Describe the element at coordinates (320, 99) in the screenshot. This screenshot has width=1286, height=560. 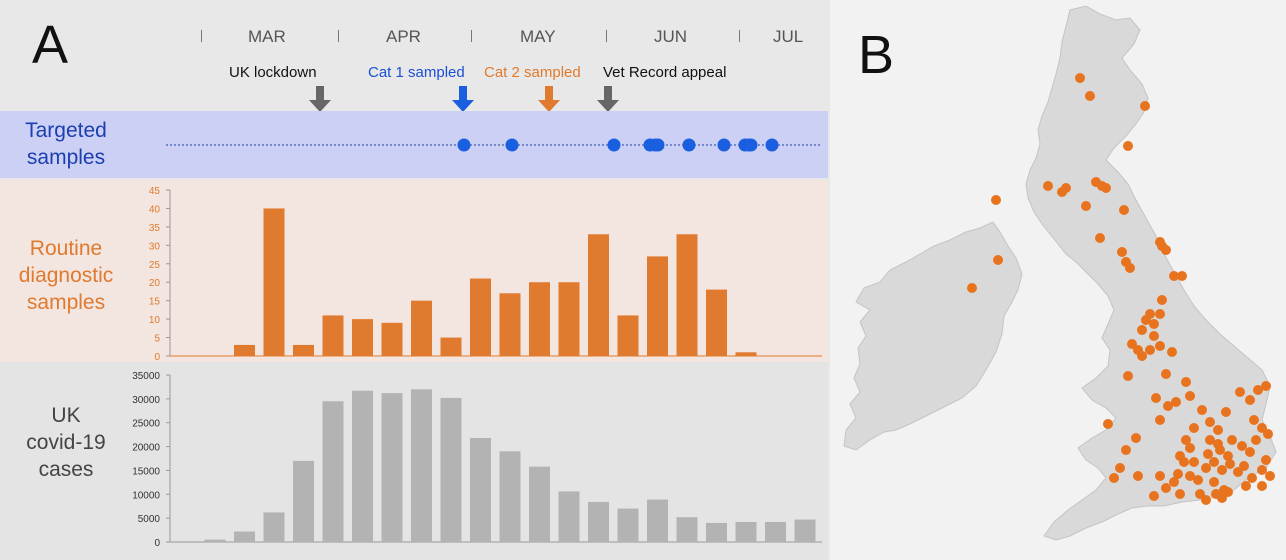
I see `lockdown-arrow-icon` at that location.